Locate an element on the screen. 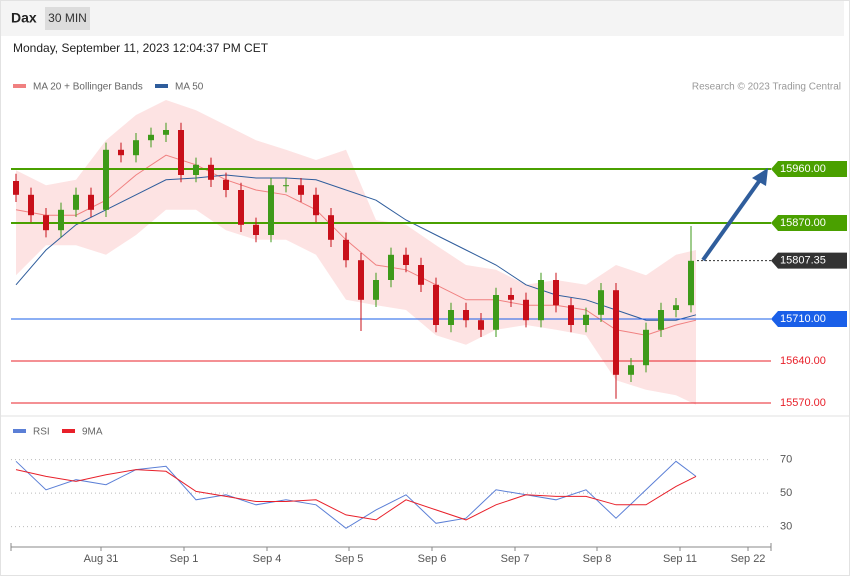  copyright: Research © 2023 Trading Central is located at coordinates (766, 87).